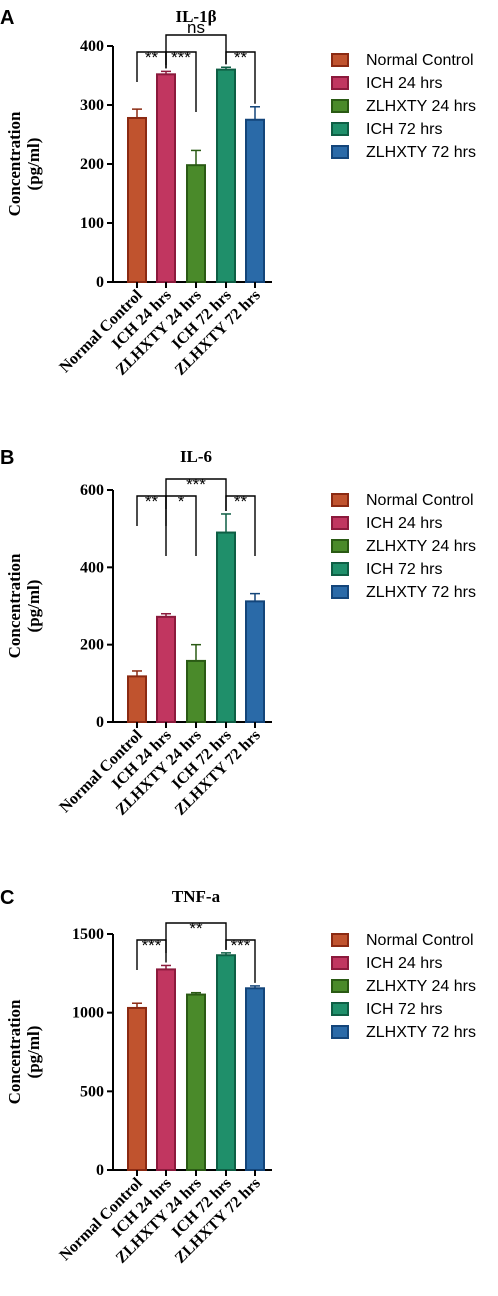 The image size is (498, 1296). What do you see at coordinates (88, 934) in the screenshot?
I see `y-tick-label: 1500` at bounding box center [88, 934].